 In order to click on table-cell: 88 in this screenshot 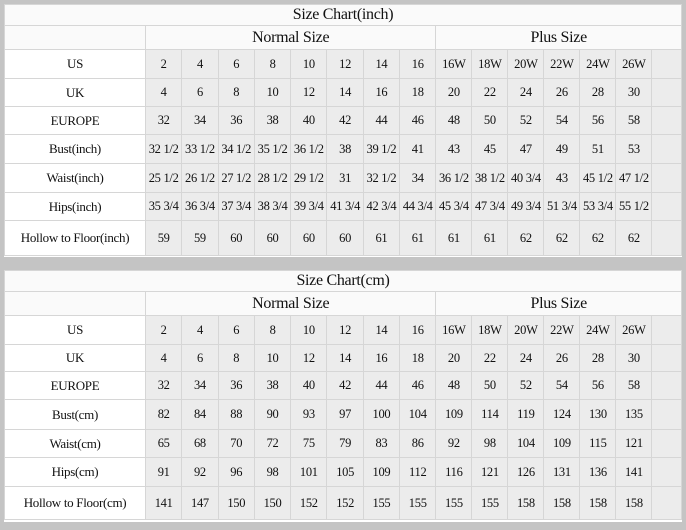, I will do `click(236, 414)`.